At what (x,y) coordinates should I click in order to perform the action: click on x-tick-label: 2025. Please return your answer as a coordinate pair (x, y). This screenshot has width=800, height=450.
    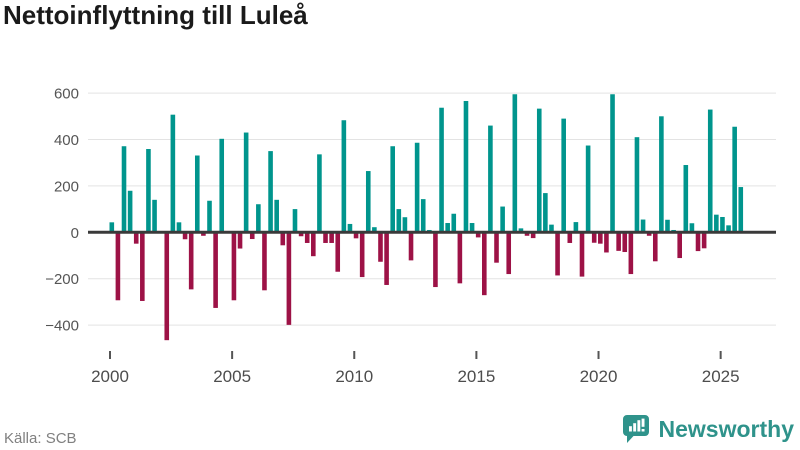
    Looking at the image, I should click on (721, 376).